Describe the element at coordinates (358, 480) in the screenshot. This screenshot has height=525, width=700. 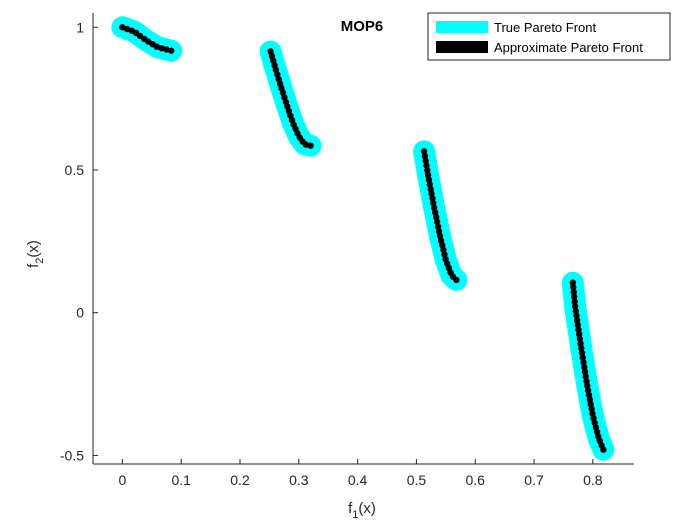
I see `x-tick-label: 0.4` at that location.